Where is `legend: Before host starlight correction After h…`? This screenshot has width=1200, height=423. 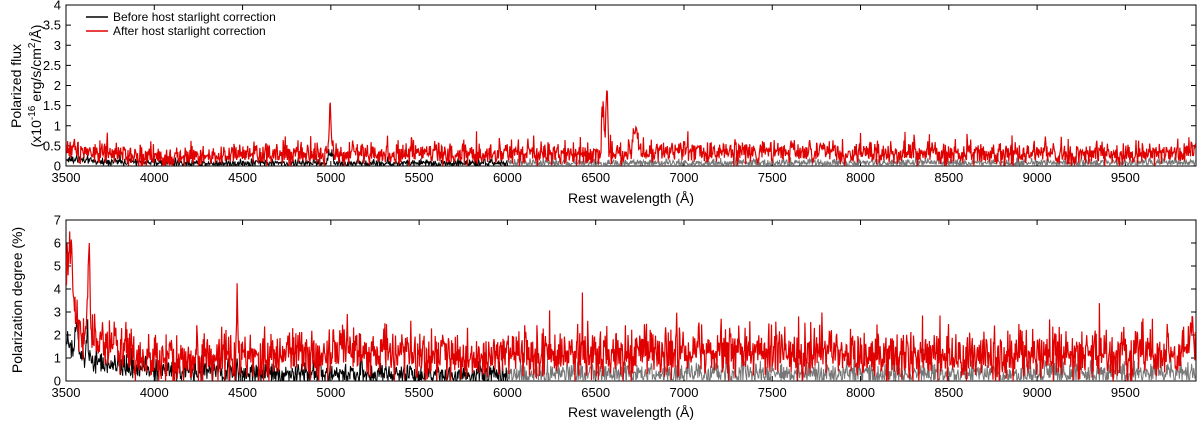
legend: Before host starlight correction After h… is located at coordinates (181, 24).